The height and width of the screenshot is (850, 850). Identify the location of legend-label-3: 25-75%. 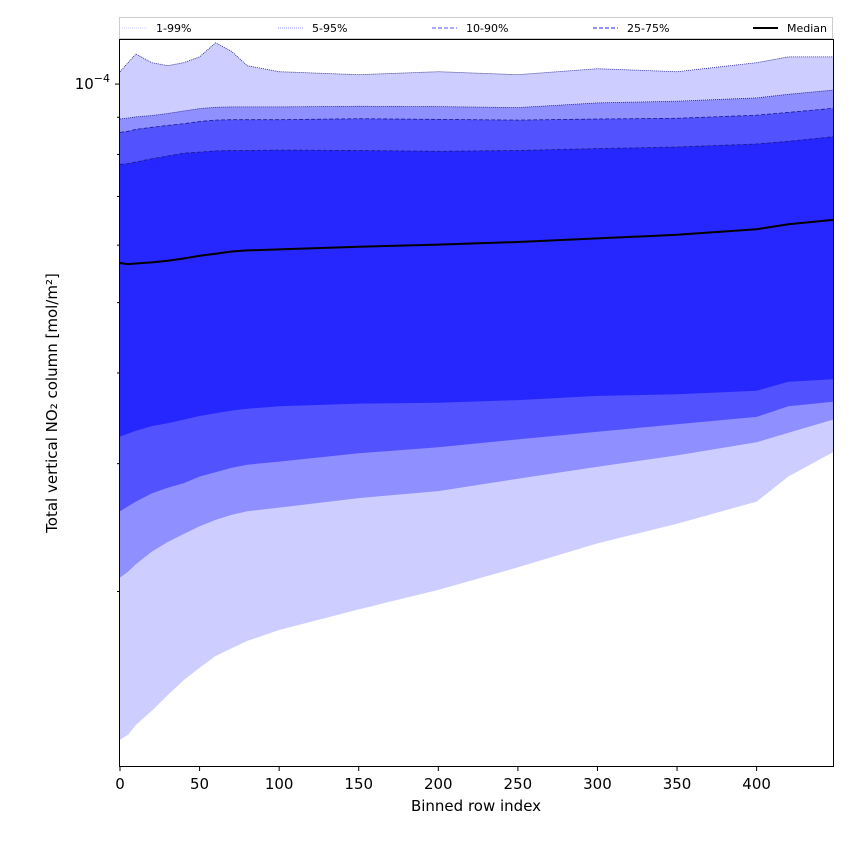
(648, 28).